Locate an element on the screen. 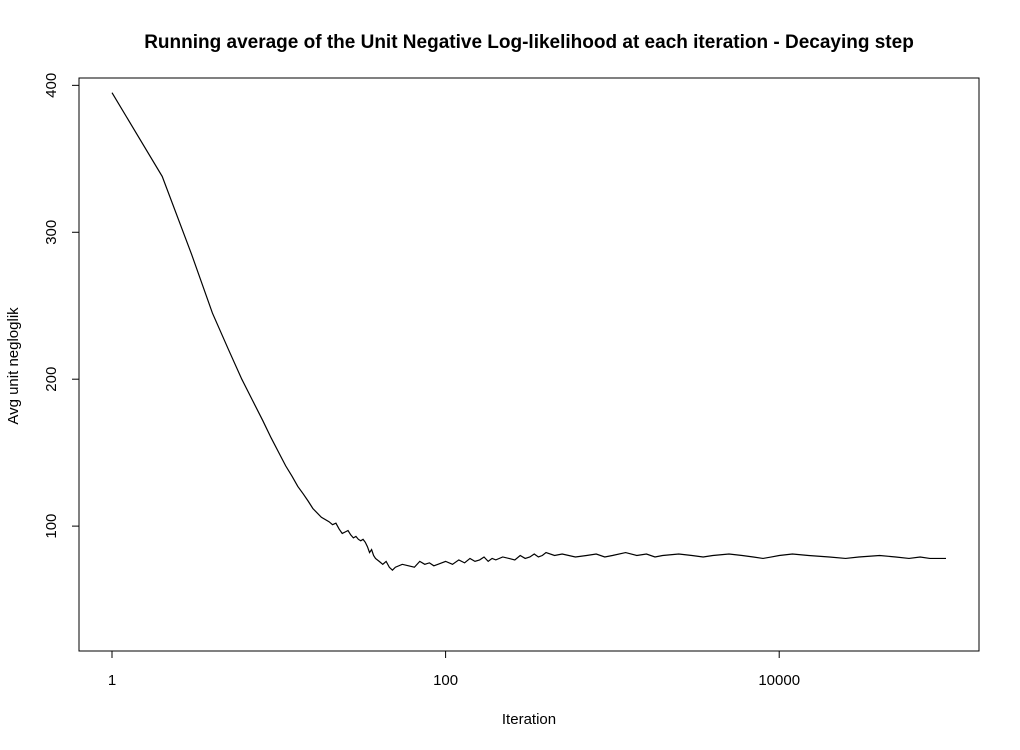 The height and width of the screenshot is (750, 1020). y-tick-label: 300 is located at coordinates (51, 232).